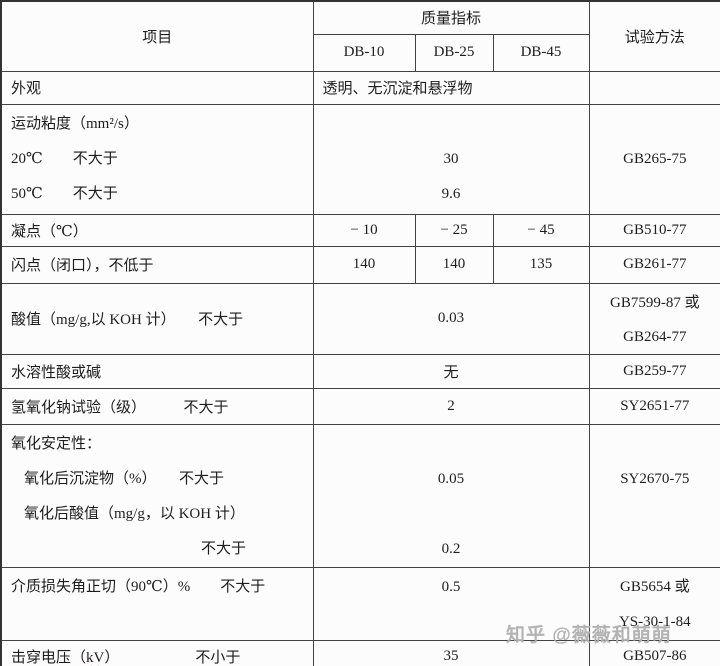  I want to click on row-pour-point-value-db45: − 45, so click(541, 230).